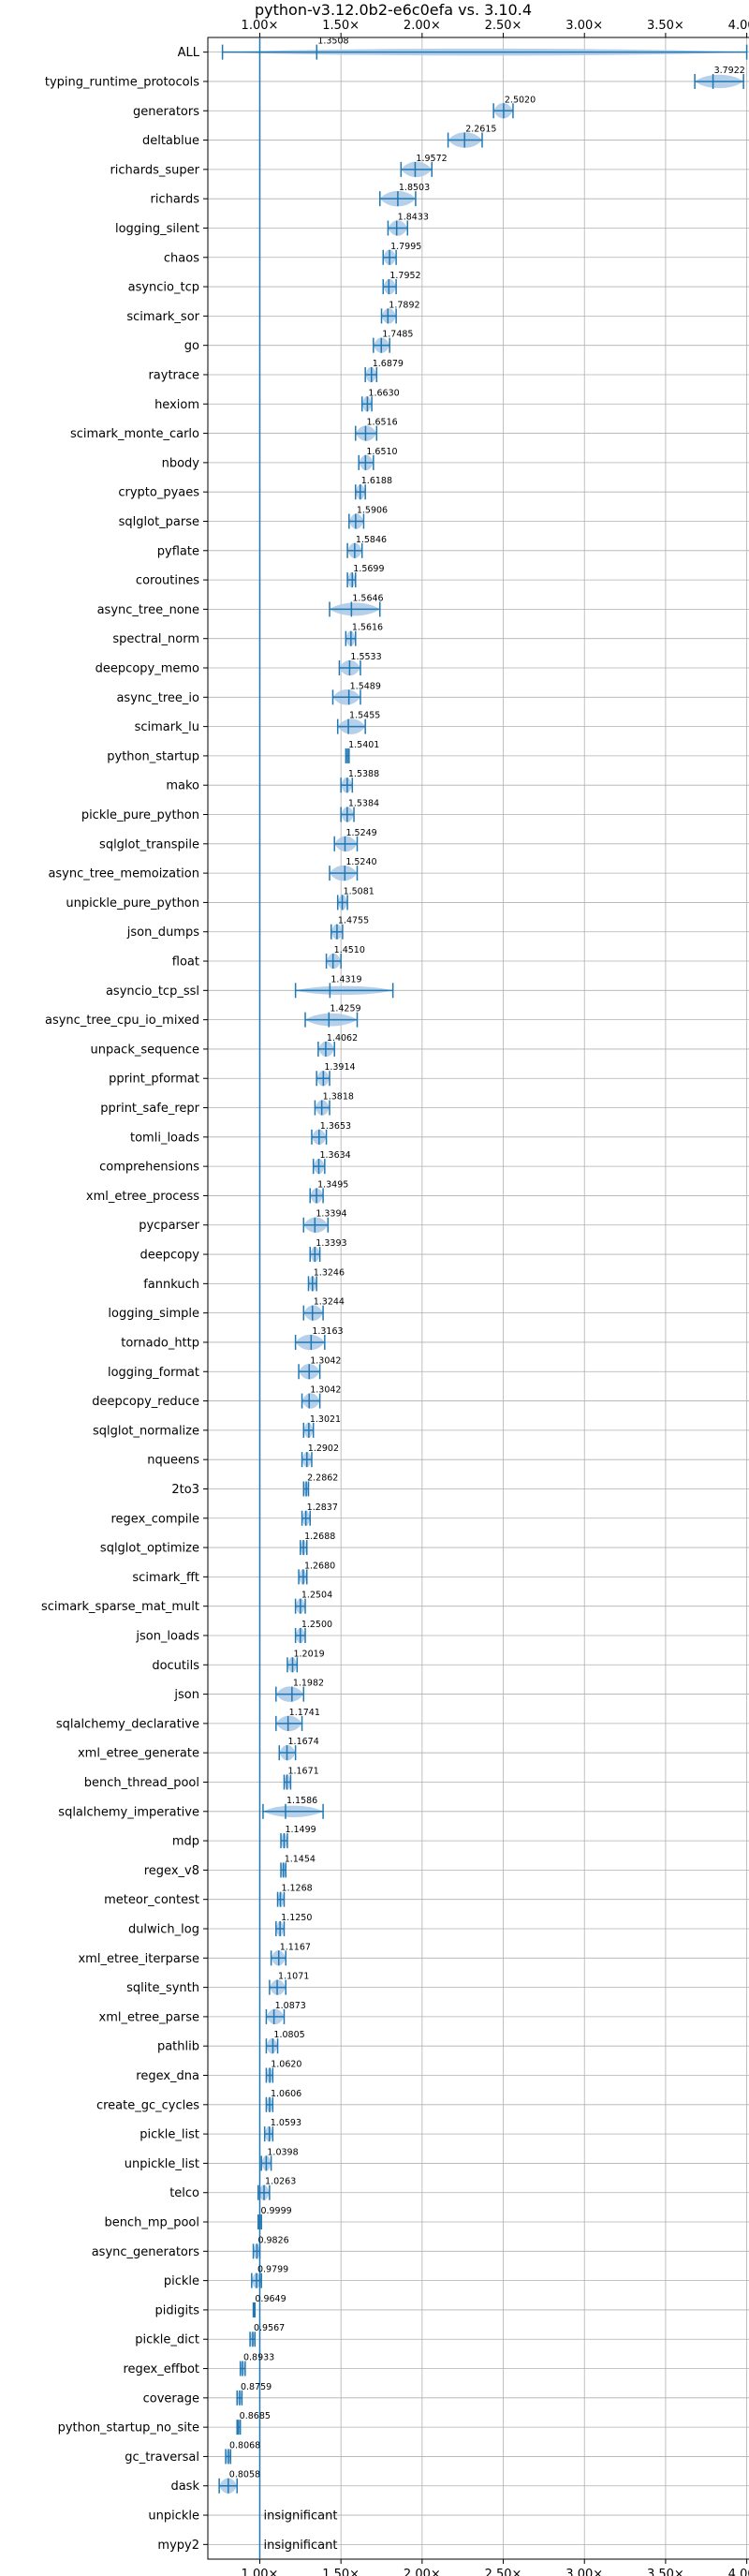  Describe the element at coordinates (322, 1478) in the screenshot. I see `value-label: 2.2862` at that location.